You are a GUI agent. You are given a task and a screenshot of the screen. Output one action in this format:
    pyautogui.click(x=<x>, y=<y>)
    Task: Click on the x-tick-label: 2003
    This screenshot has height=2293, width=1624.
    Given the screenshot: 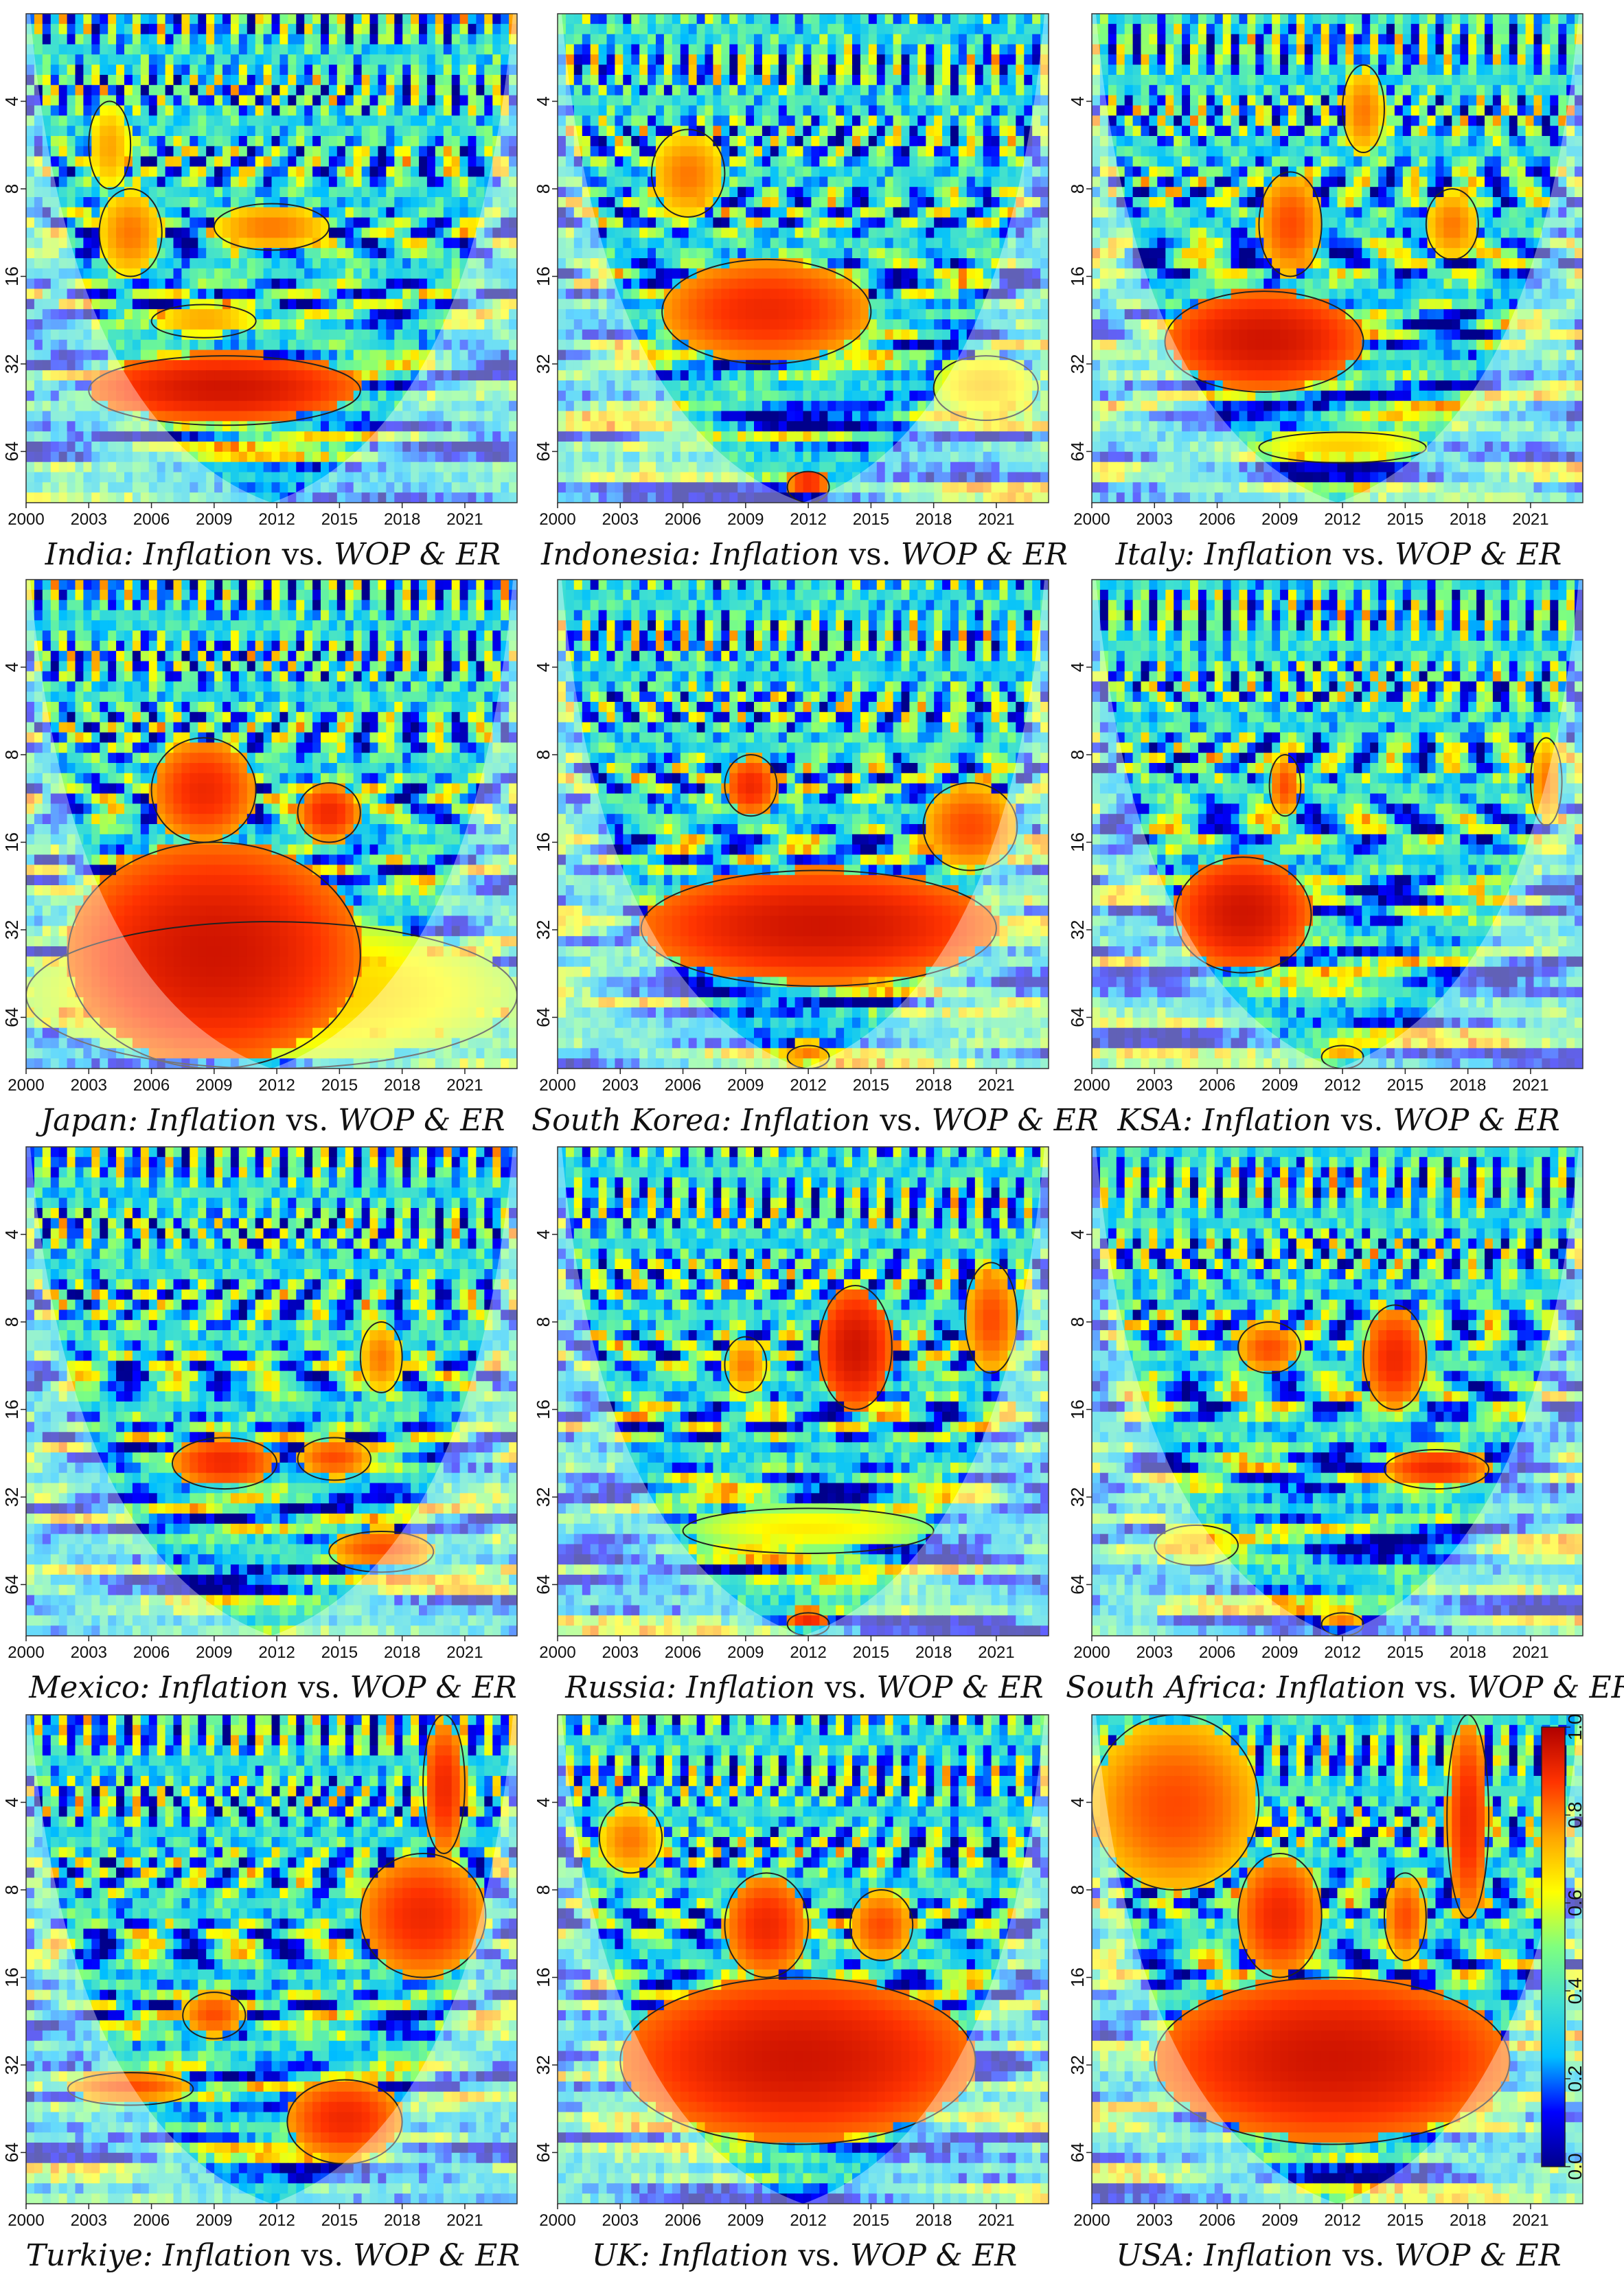 What is the action you would take?
    pyautogui.click(x=620, y=1085)
    